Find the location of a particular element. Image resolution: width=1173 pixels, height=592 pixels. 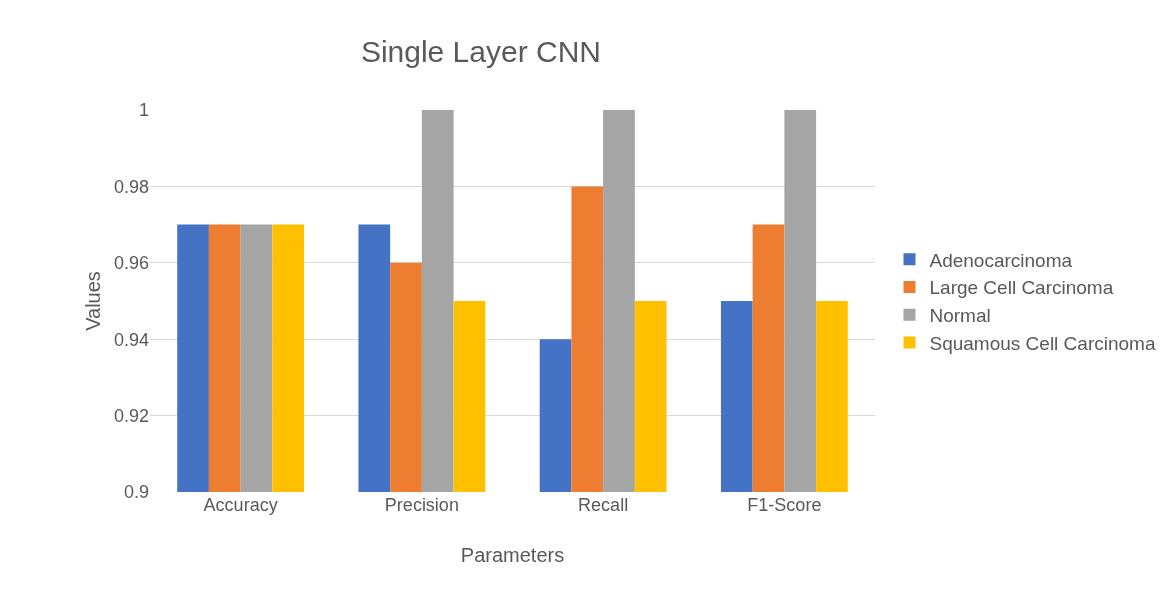

y-tick-label: 0.94 is located at coordinates (131, 339).